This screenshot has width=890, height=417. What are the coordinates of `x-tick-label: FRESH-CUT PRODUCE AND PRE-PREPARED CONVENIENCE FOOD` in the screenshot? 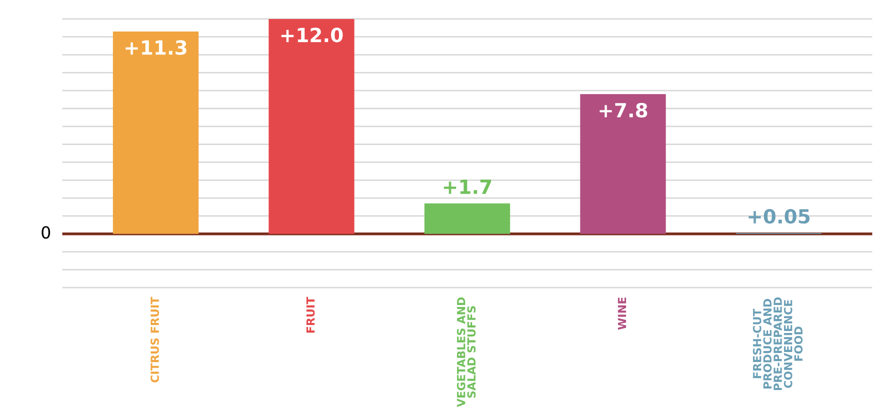 It's located at (777, 343).